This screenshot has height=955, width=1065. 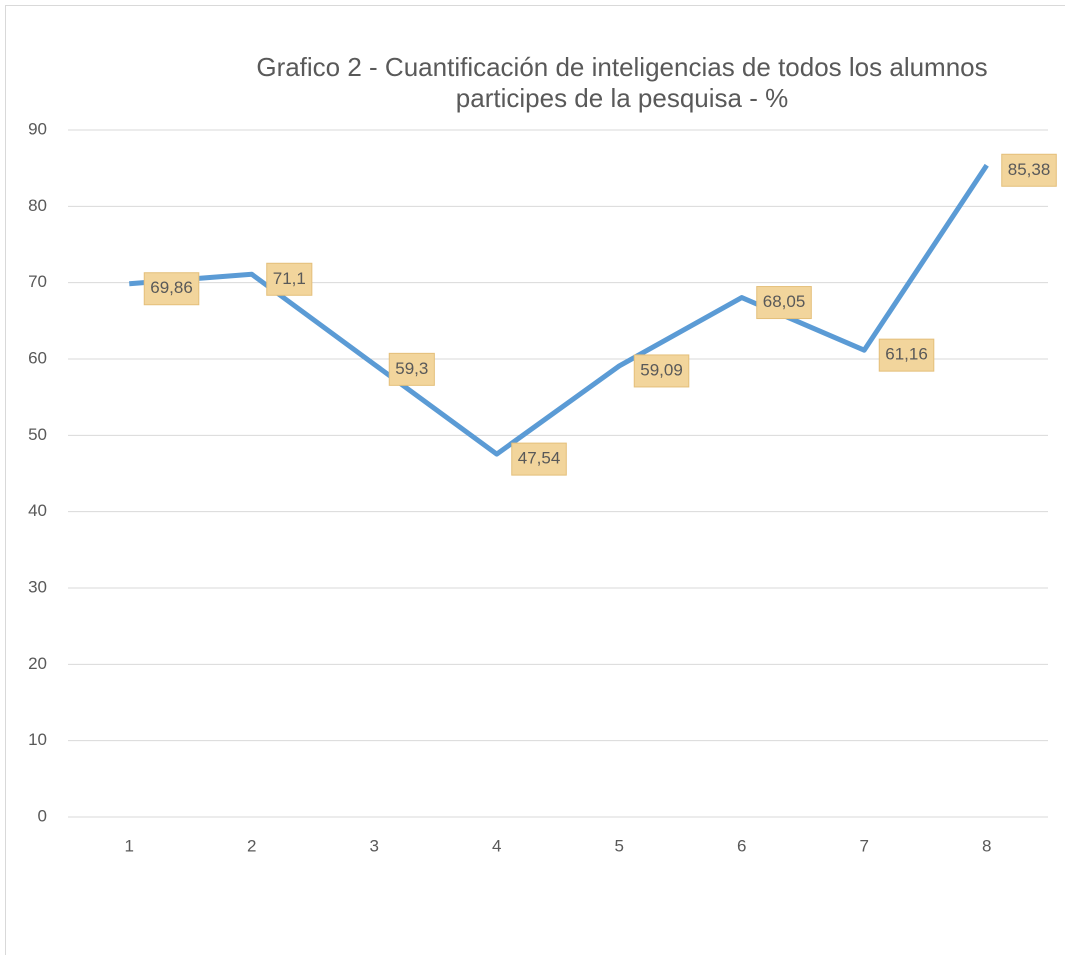 I want to click on y-tick-label: 70, so click(x=37, y=281).